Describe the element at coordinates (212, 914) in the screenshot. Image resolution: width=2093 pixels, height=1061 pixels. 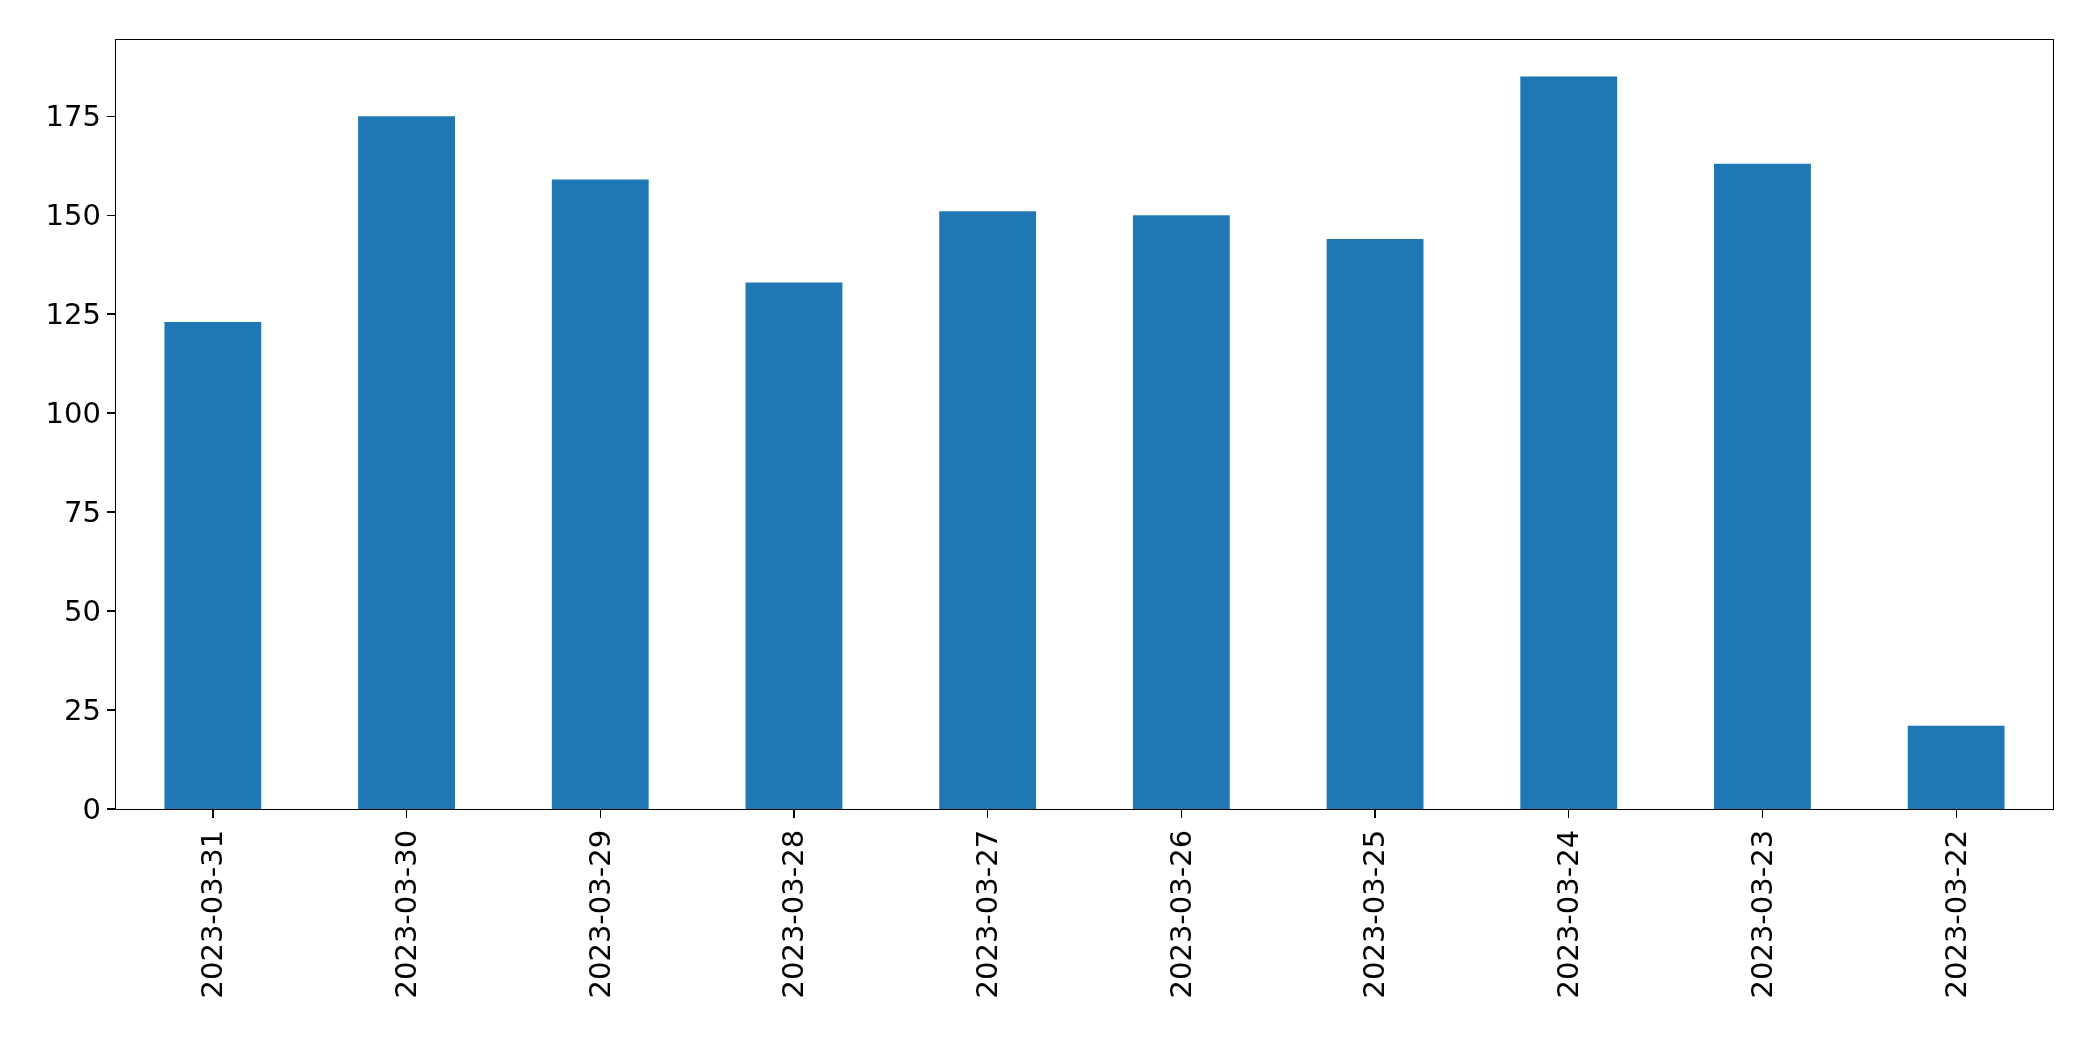
I see `x-tick-label: 2023-03-31` at that location.